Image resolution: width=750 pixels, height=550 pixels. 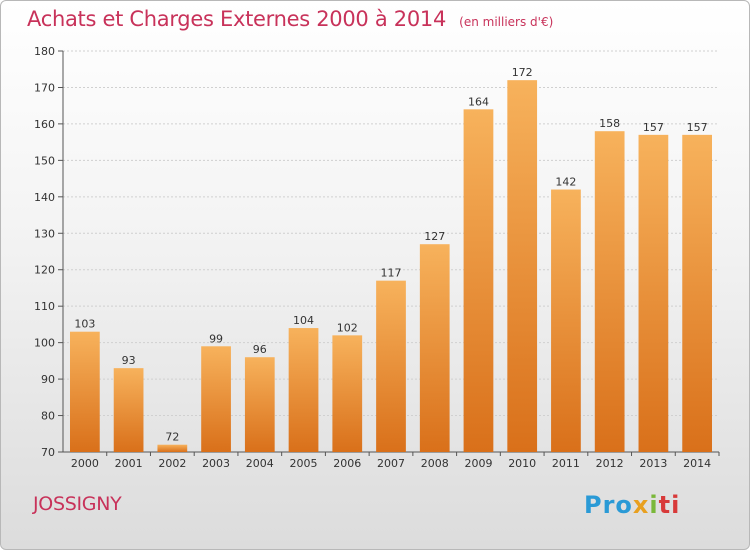 I want to click on x-tick-label-2007: 2007, so click(x=391, y=463).